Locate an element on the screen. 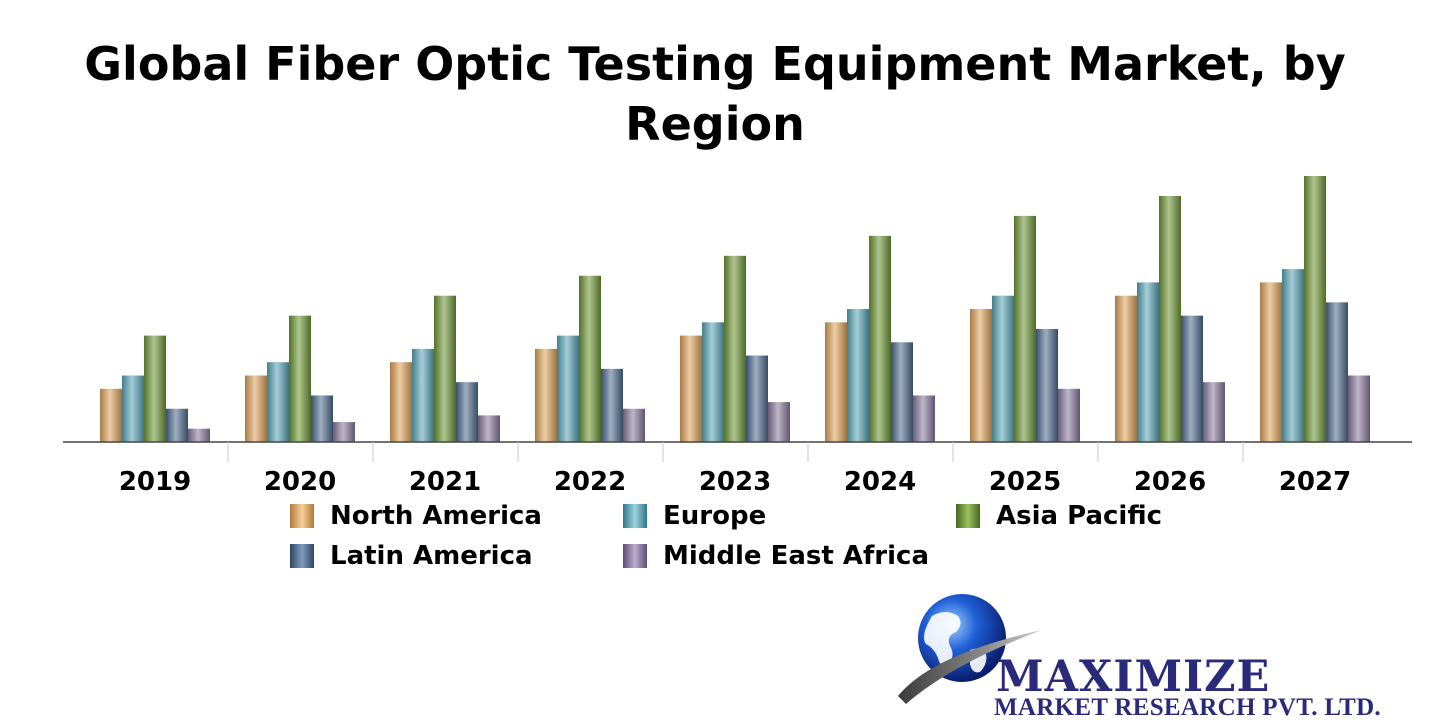 Image resolution: width=1430 pixels, height=725 pixels. x-tick-label-2019: 2019 is located at coordinates (155, 482).